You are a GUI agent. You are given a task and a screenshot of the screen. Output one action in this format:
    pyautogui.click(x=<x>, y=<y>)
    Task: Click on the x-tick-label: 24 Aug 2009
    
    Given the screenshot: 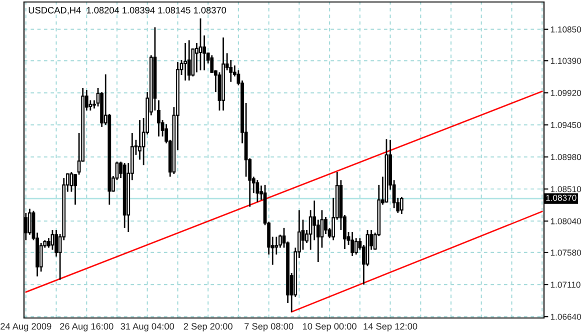 What is the action you would take?
    pyautogui.click(x=26, y=327)
    